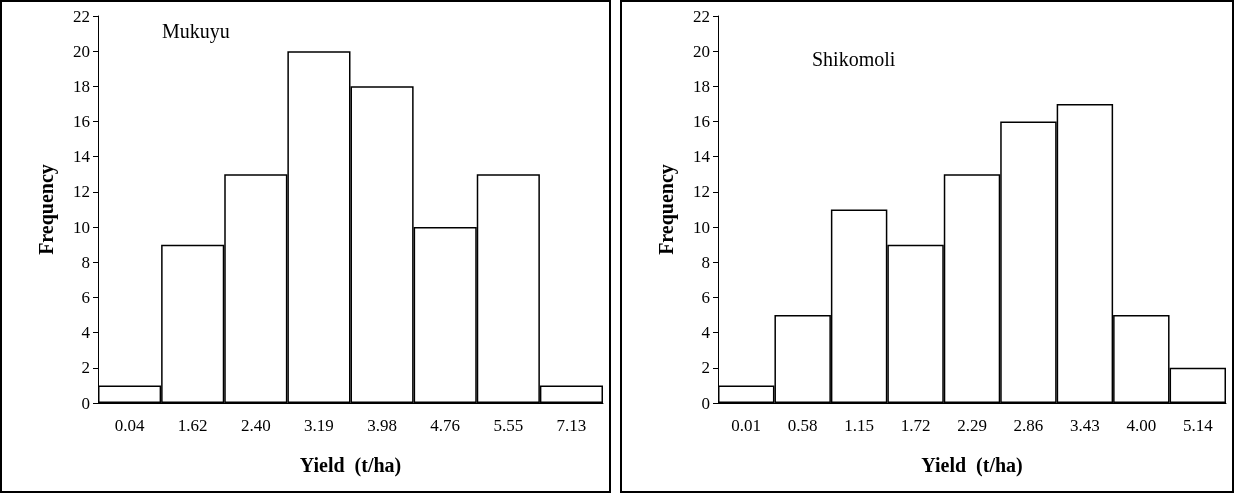 The height and width of the screenshot is (497, 1235). Describe the element at coordinates (1141, 425) in the screenshot. I see `x-tick-label: 4.00` at that location.